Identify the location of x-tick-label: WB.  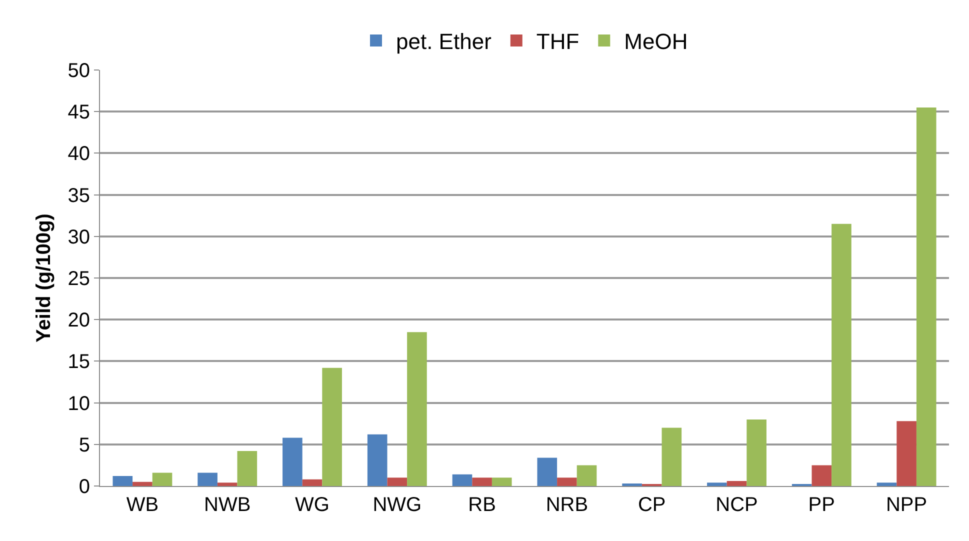
(142, 505).